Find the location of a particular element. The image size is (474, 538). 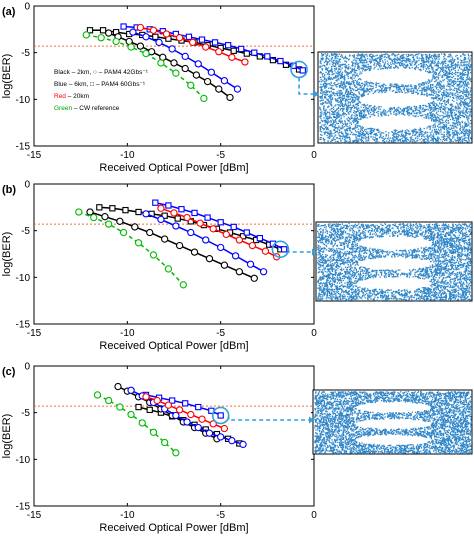

legend-entry: Green – CW reference is located at coordinates (87, 108).